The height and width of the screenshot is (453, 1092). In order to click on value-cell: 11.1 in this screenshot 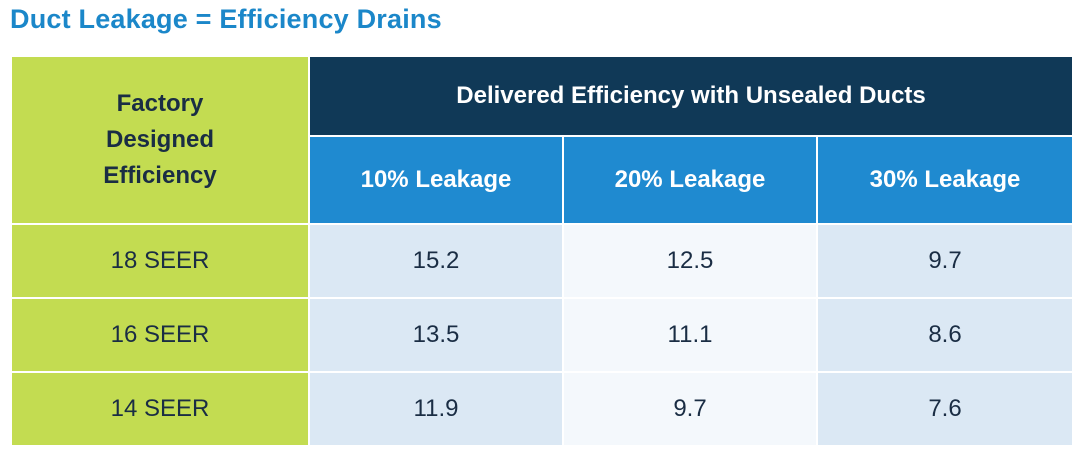, I will do `click(690, 335)`.